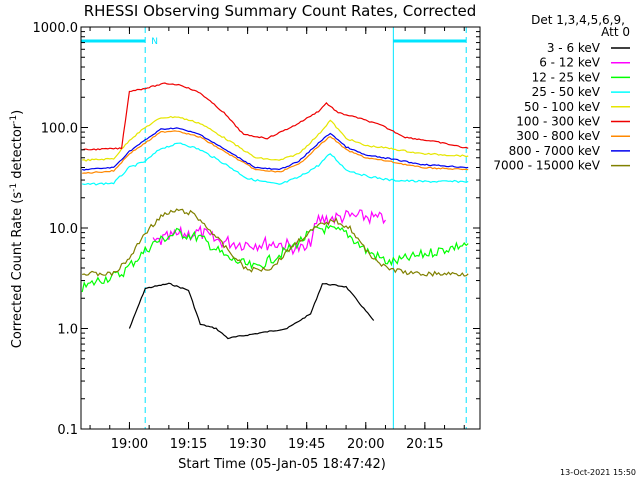 This screenshot has height=480, width=640. Describe the element at coordinates (566, 77) in the screenshot. I see `legend-label-2: 12 - 25 keV` at that location.